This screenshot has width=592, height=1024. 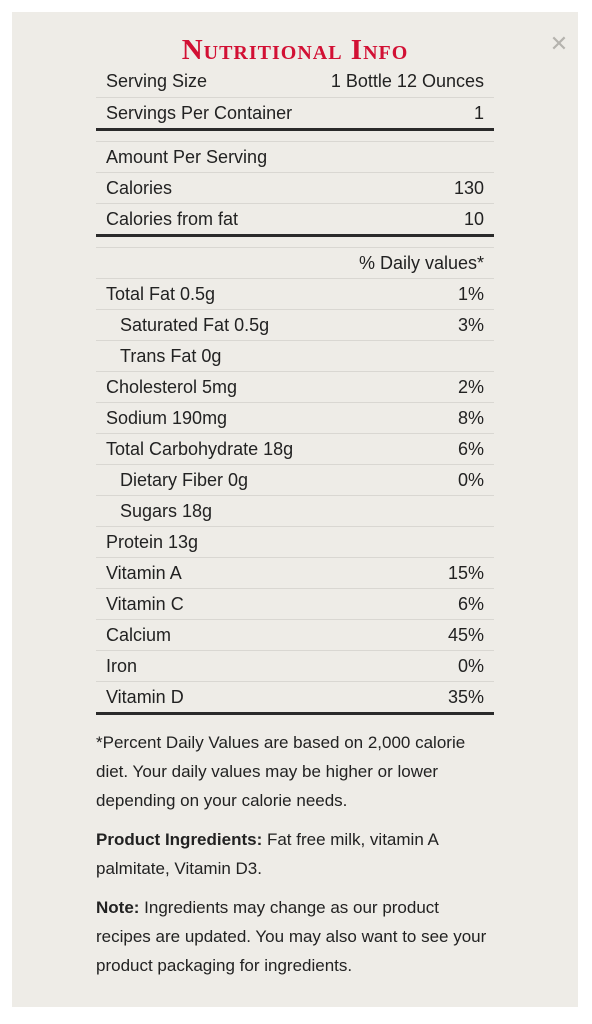 What do you see at coordinates (200, 448) in the screenshot?
I see `row-label: Total Carbohydrate 18g` at bounding box center [200, 448].